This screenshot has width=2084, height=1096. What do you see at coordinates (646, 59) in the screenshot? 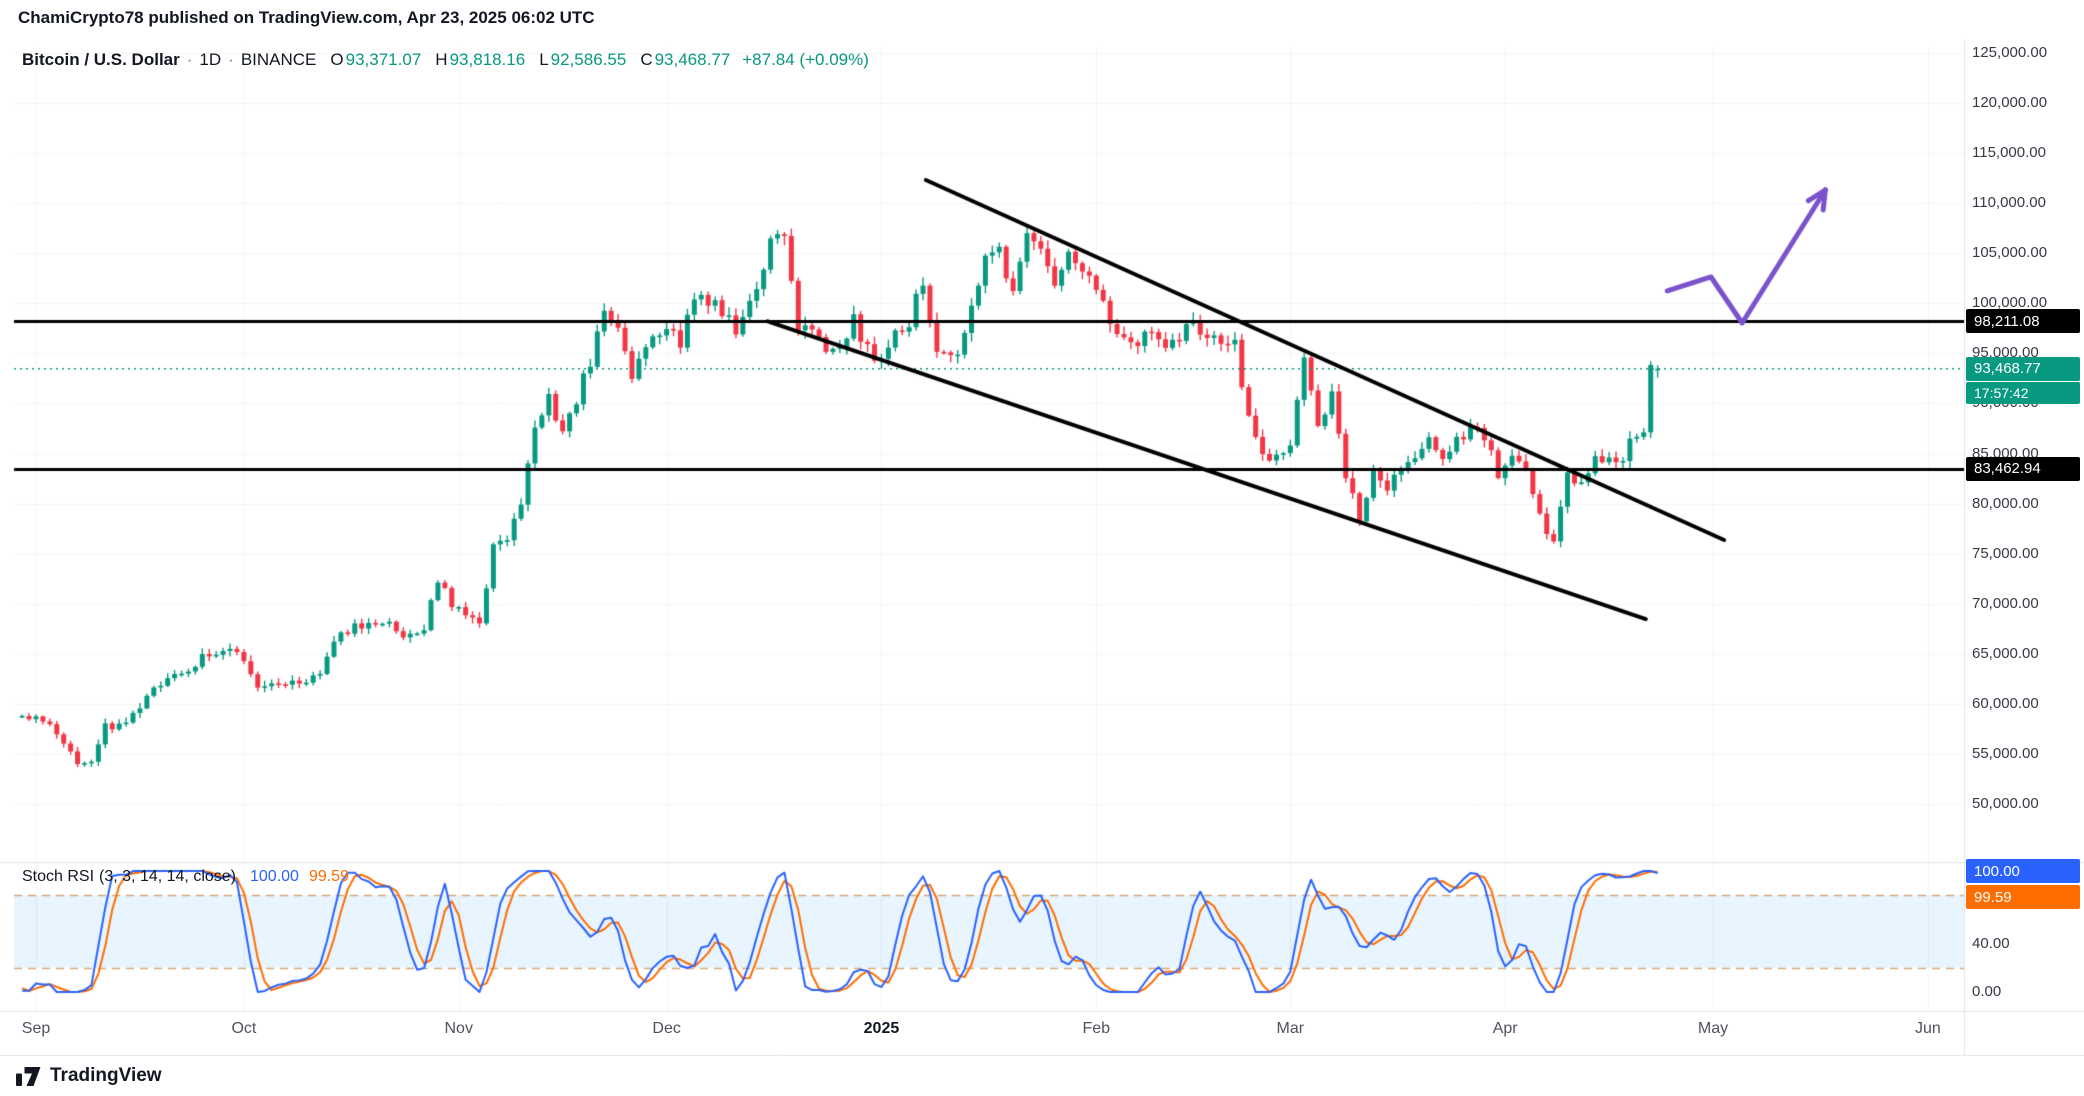
I see `close-letter: C` at bounding box center [646, 59].